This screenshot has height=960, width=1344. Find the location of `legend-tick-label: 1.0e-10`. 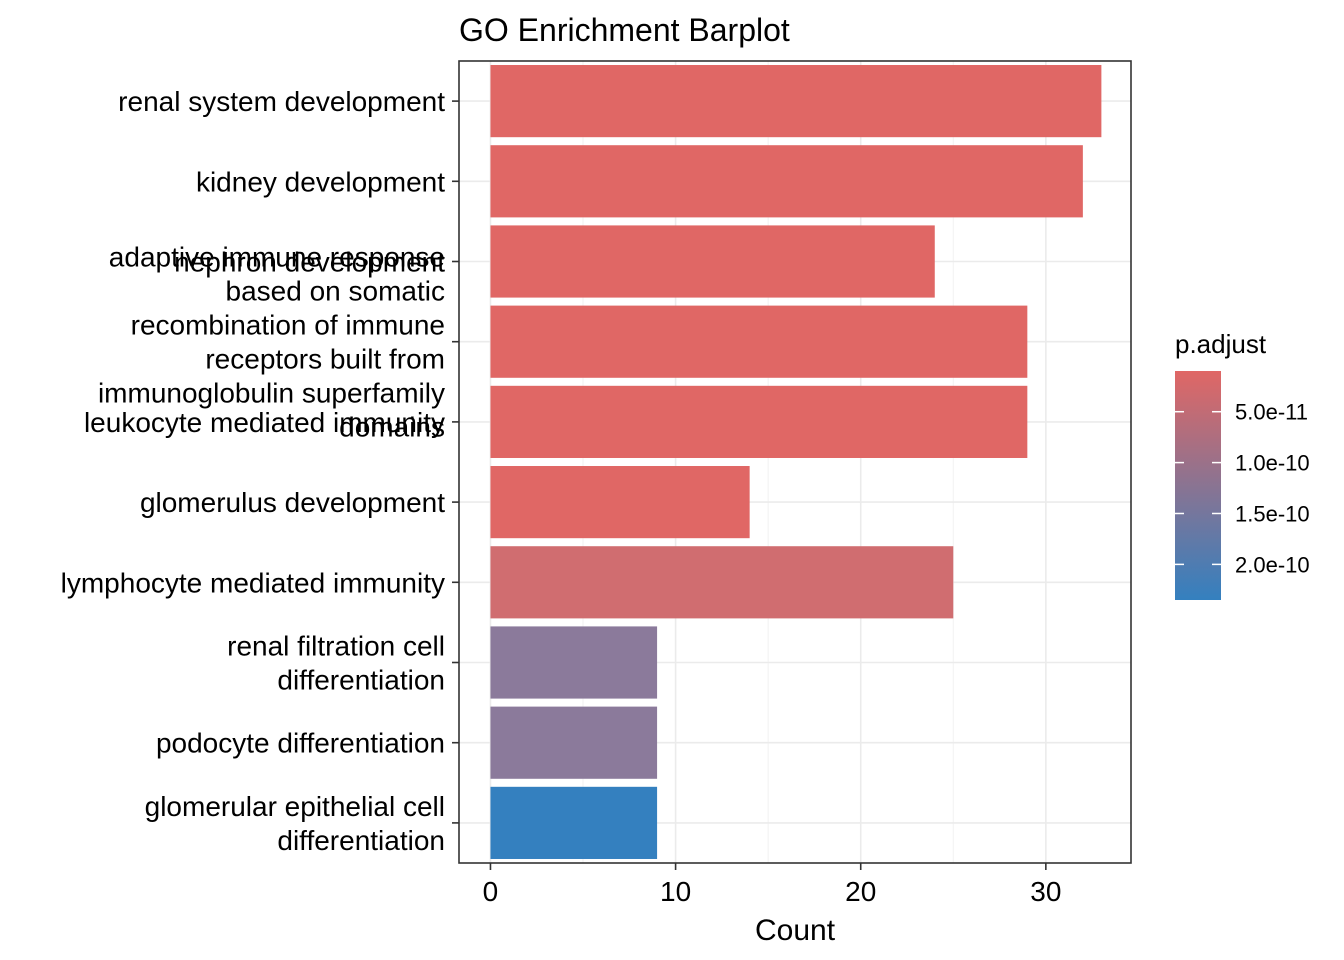

legend-tick-label: 1.0e-10 is located at coordinates (1272, 463).